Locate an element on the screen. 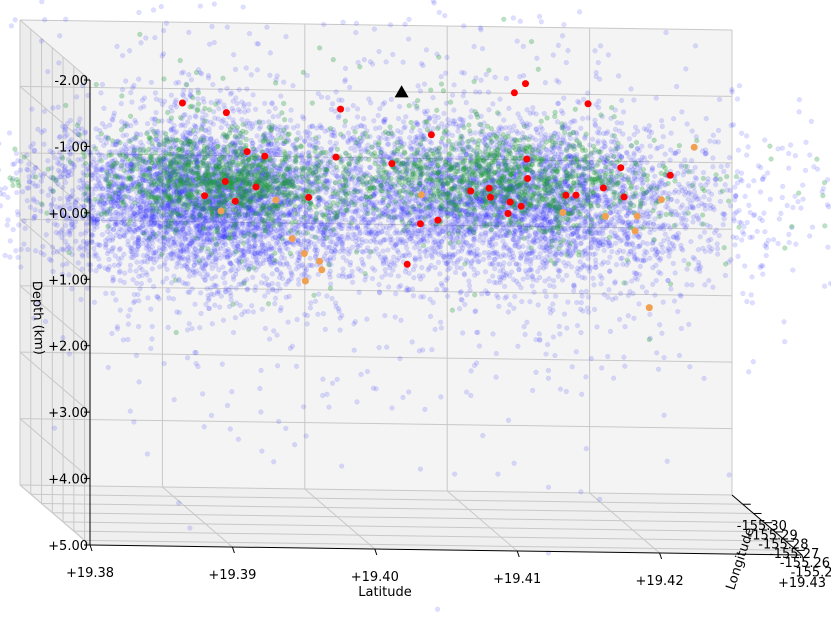  grid-line-y-floor is located at coordinates (419, 527).